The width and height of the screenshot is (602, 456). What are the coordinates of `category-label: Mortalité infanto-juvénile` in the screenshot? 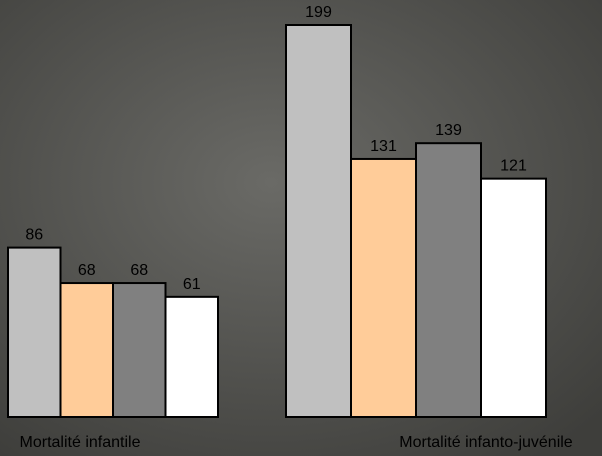 It's located at (486, 442).